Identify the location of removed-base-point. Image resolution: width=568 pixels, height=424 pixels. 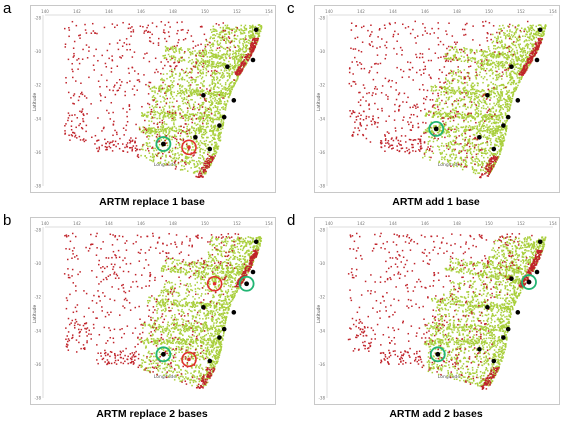
(189, 147).